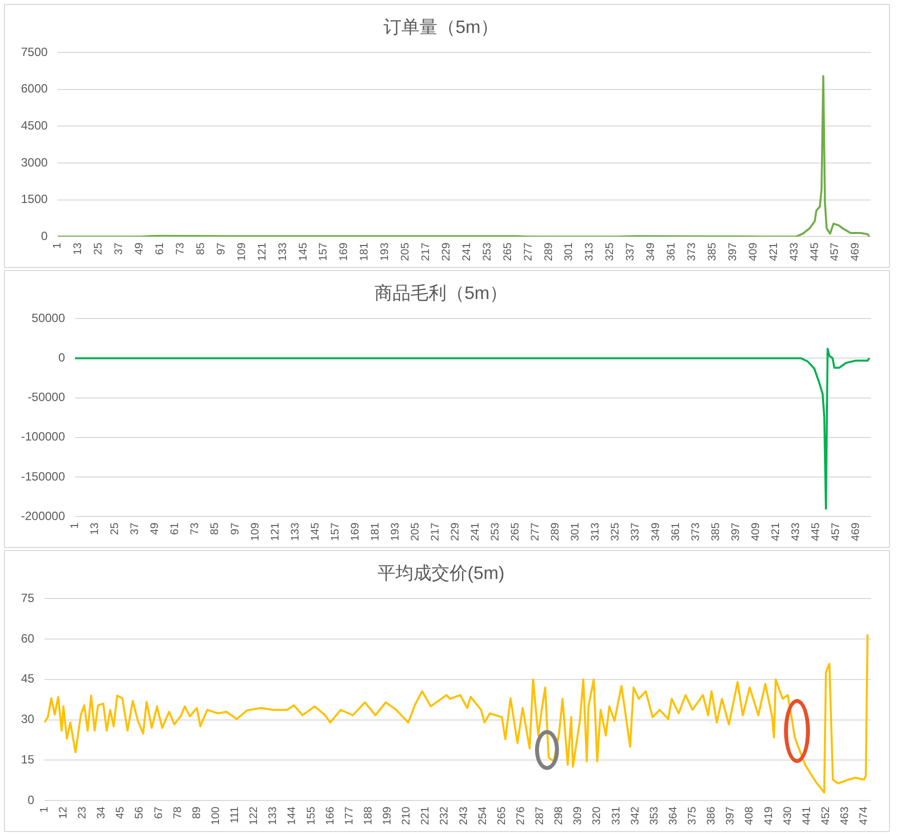 The height and width of the screenshot is (836, 898). What do you see at coordinates (43, 437) in the screenshot?
I see `y-tick-label: -100000` at bounding box center [43, 437].